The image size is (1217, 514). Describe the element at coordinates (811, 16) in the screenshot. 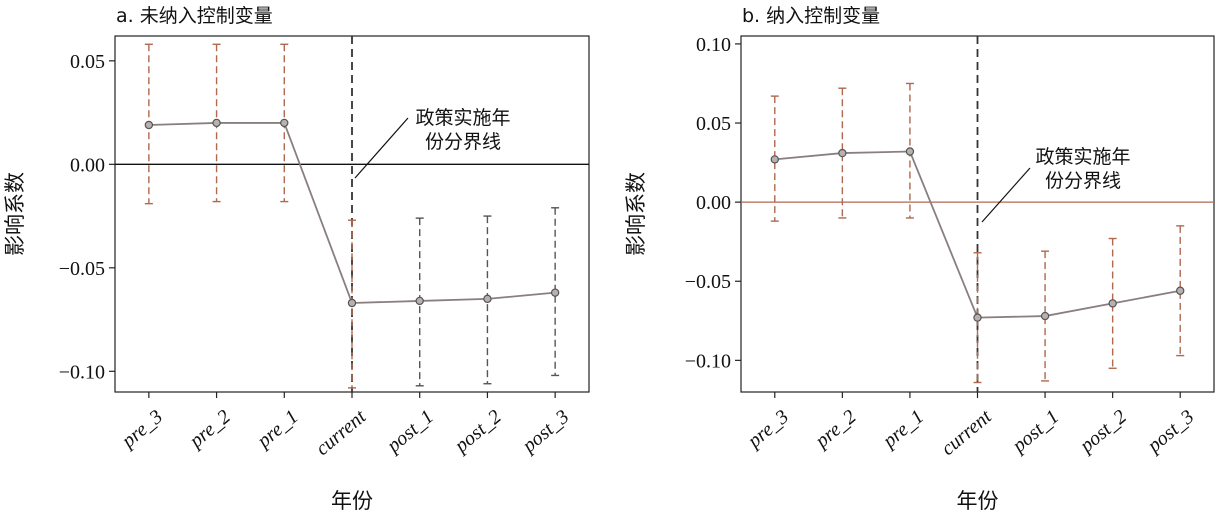

I see `chart-title: b. 纳入控制变量` at that location.